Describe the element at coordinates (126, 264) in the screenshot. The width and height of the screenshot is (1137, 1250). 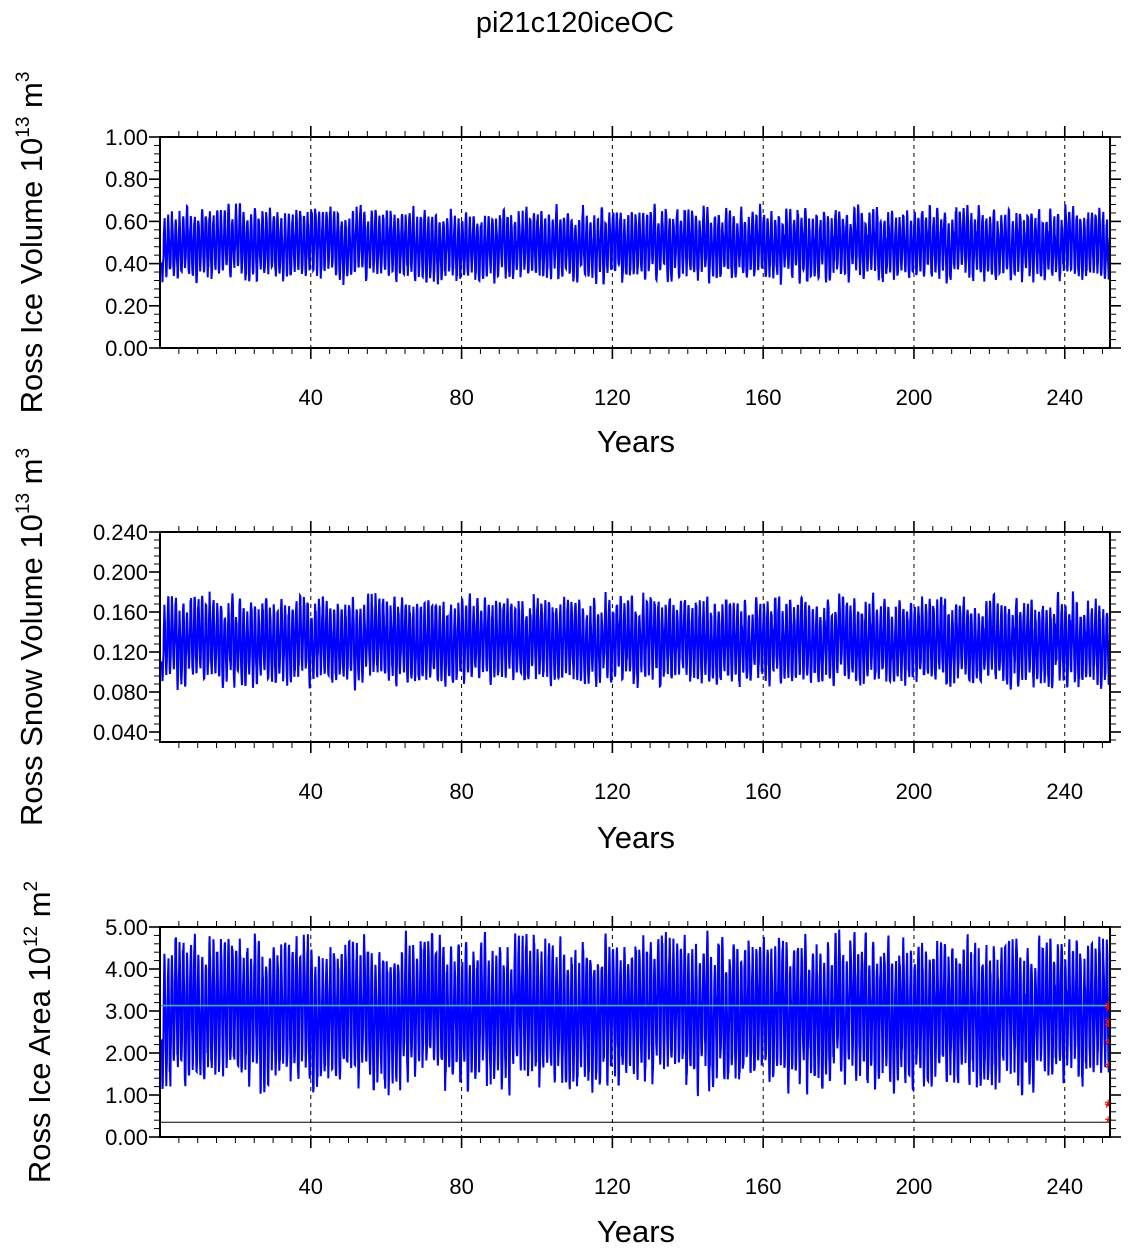
I see `y-tick-label: 0.40` at that location.